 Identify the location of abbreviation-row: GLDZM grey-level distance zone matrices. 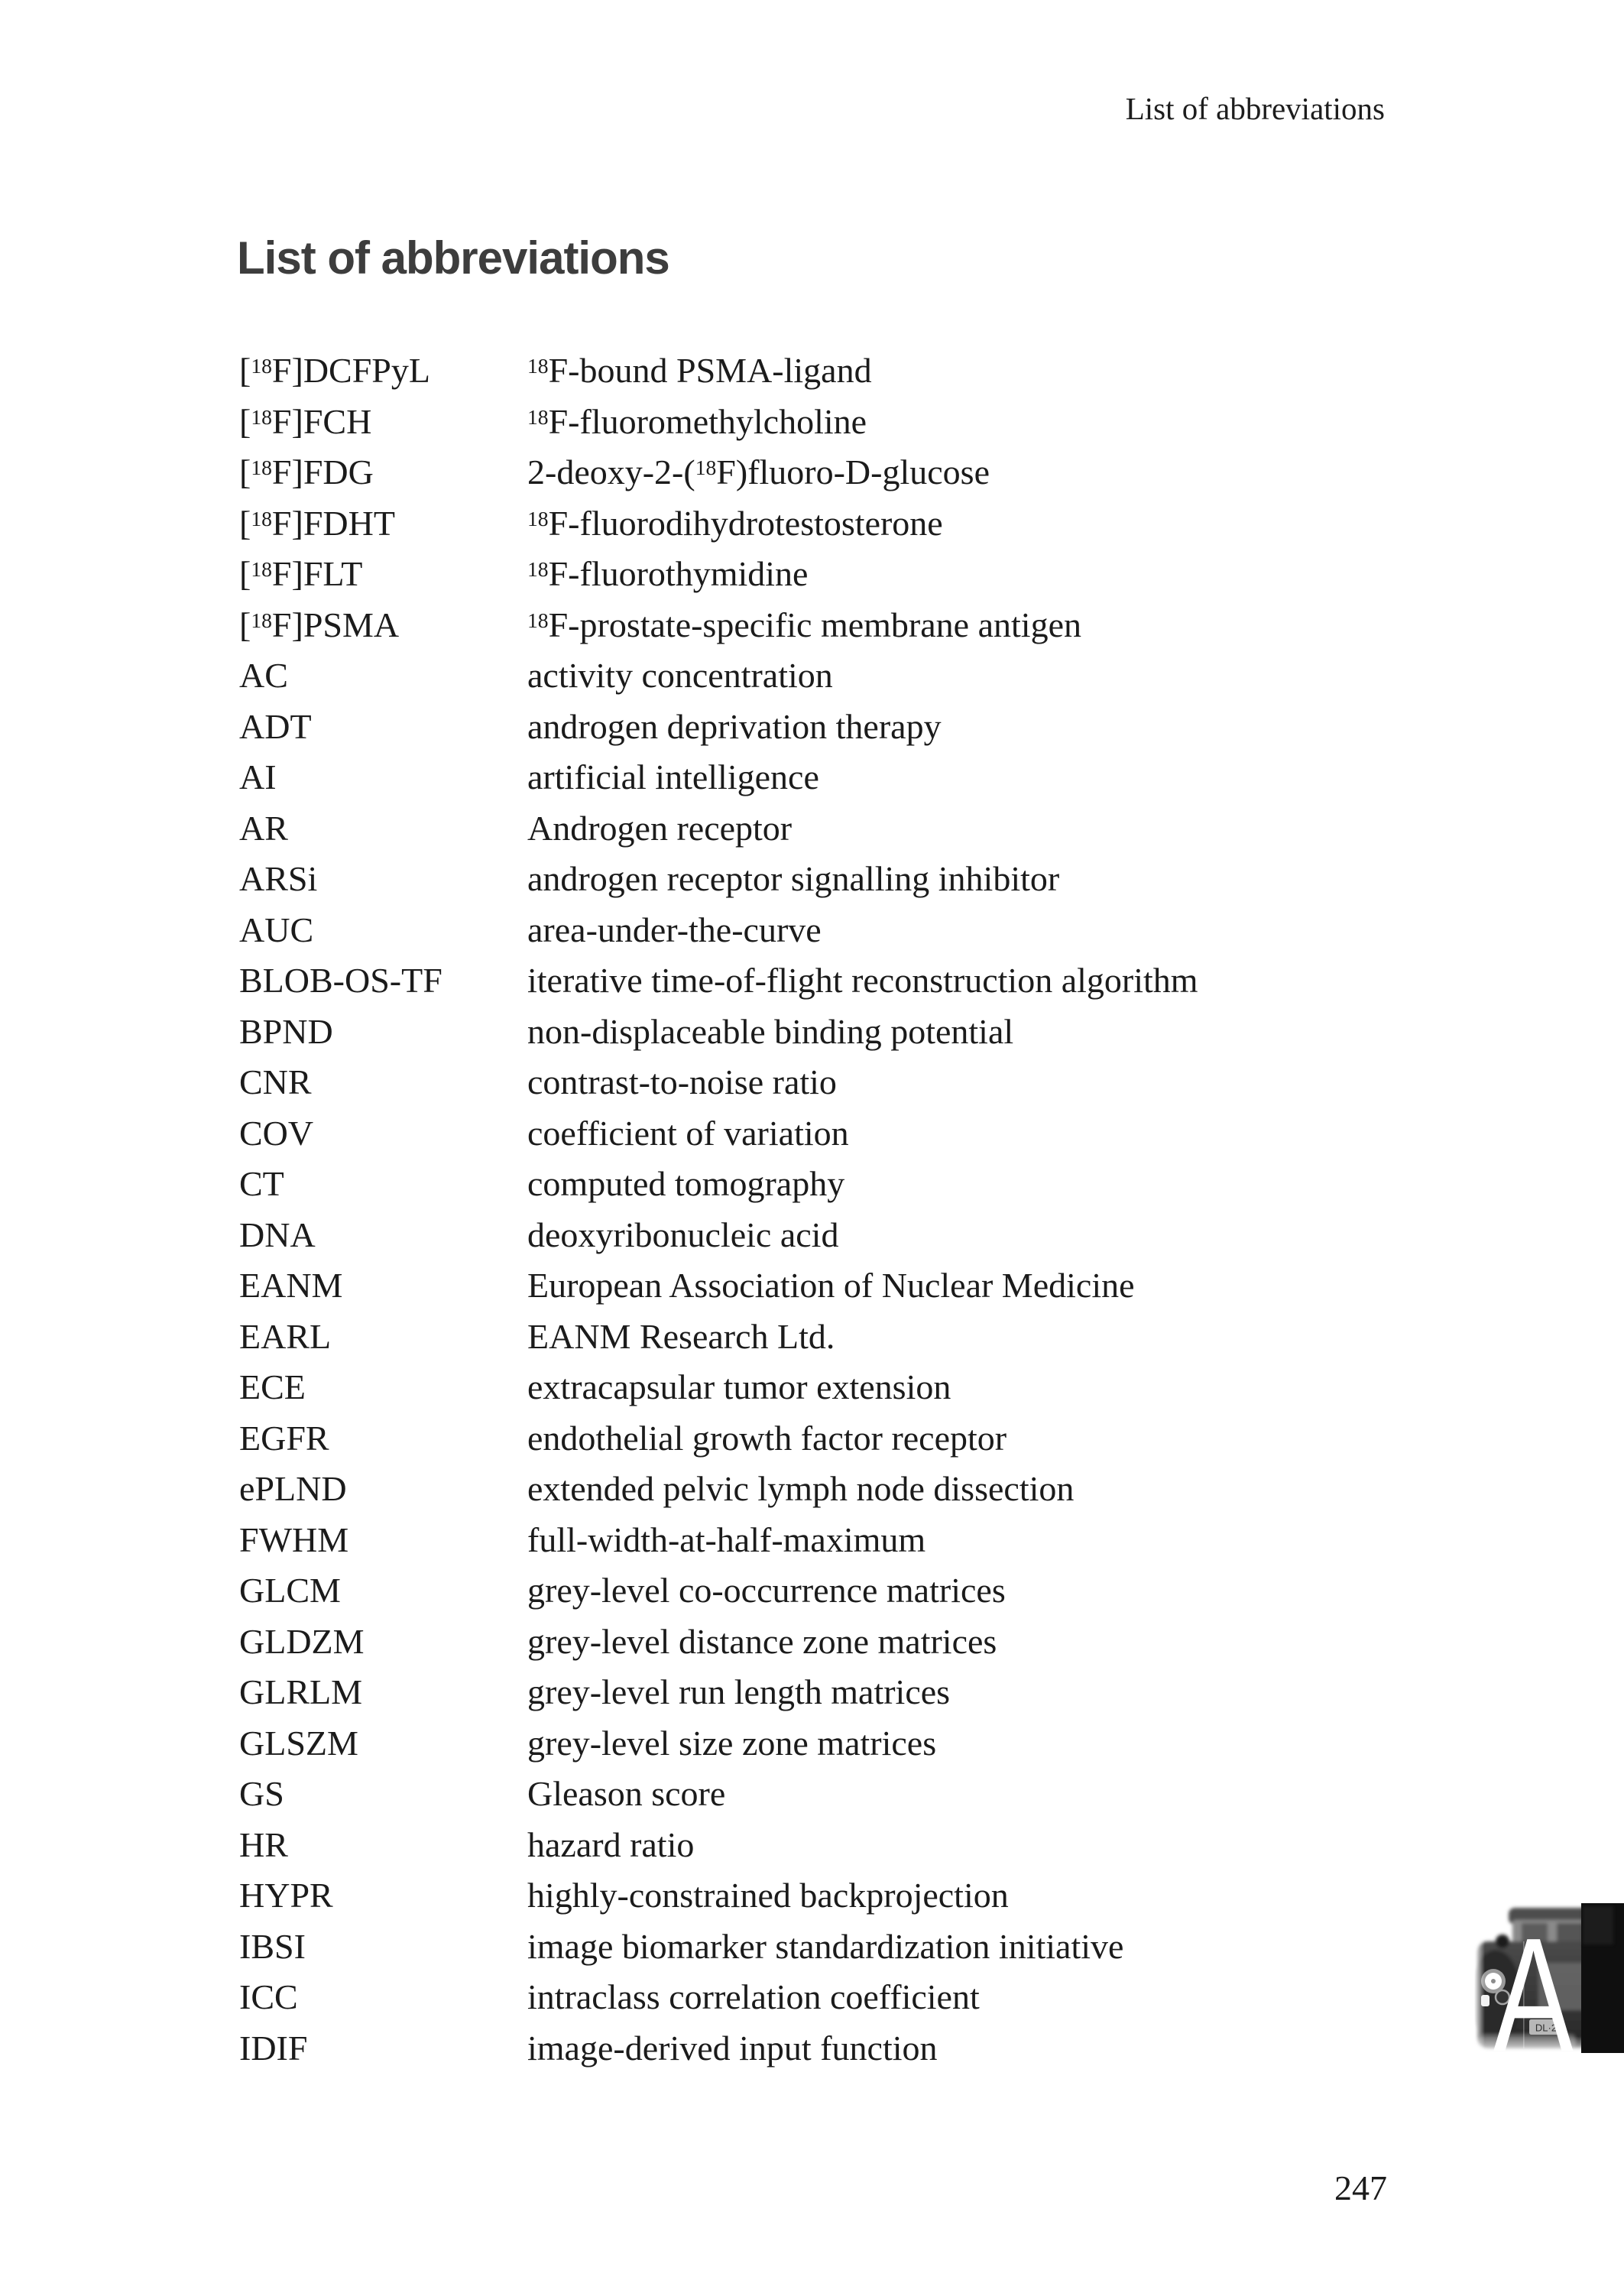
(816, 1643).